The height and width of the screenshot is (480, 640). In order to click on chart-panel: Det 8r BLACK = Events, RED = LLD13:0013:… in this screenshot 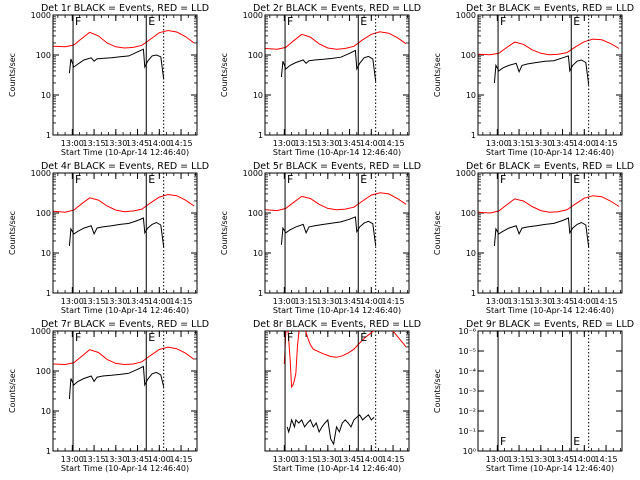, I will do `click(337, 396)`.